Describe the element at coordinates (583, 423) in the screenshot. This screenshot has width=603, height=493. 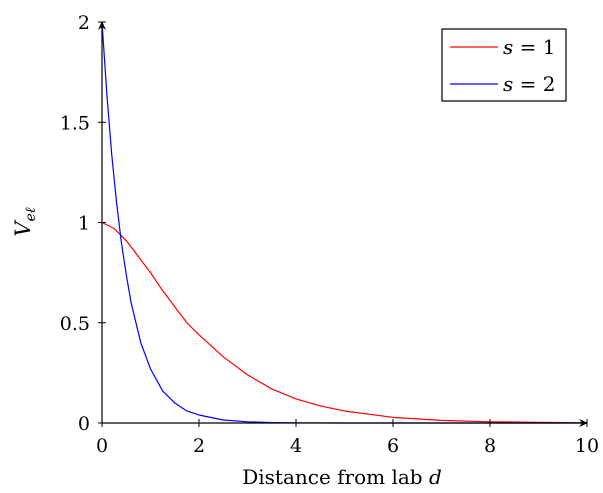
I see `x-axis-arrowhead` at that location.